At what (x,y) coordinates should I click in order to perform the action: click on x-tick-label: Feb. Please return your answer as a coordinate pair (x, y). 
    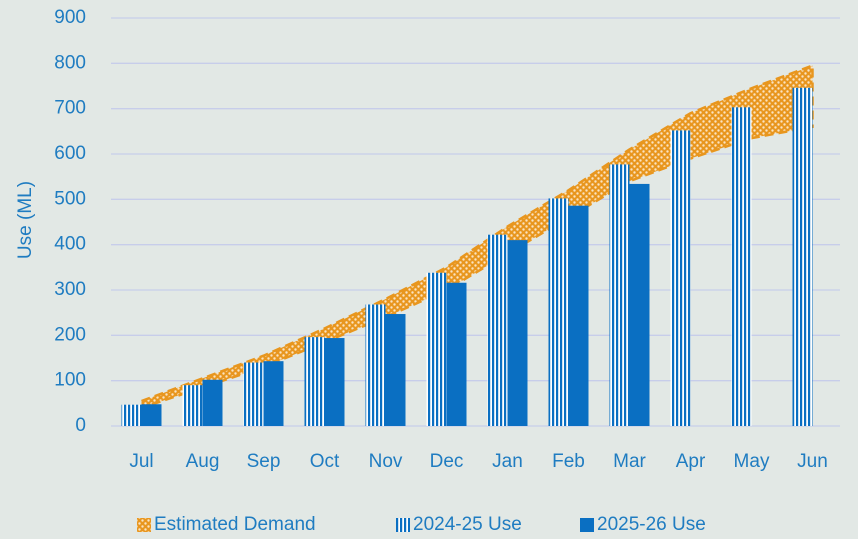
    Looking at the image, I should click on (568, 461).